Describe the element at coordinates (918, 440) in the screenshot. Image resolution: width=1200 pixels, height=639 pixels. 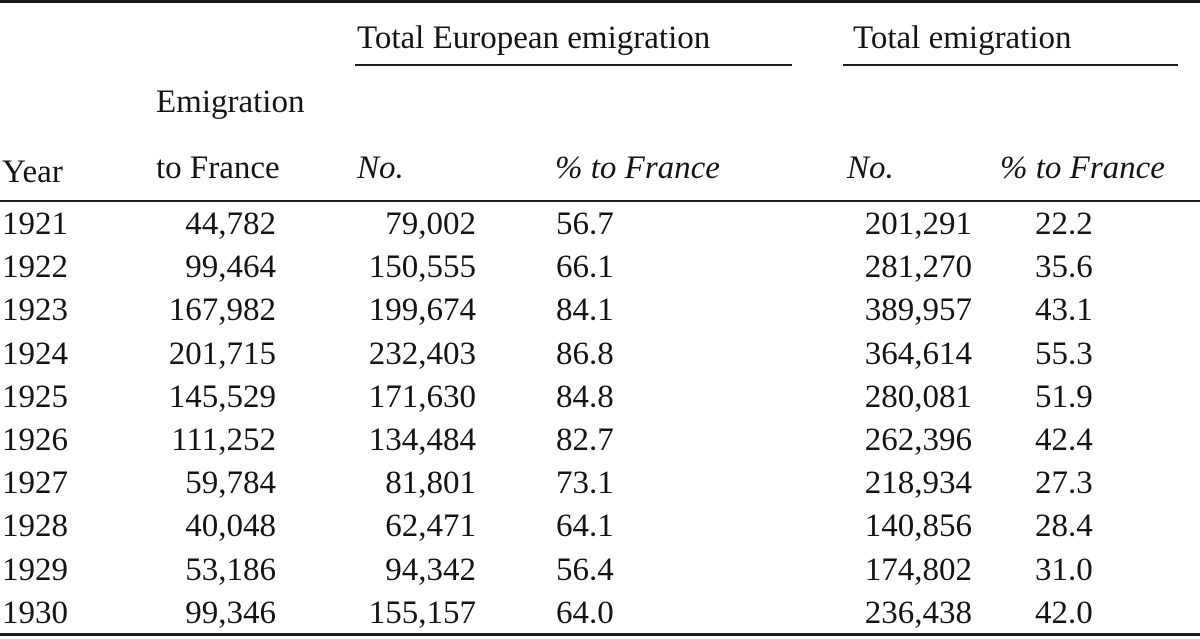
I see `cell-total-no: 262,396` at that location.